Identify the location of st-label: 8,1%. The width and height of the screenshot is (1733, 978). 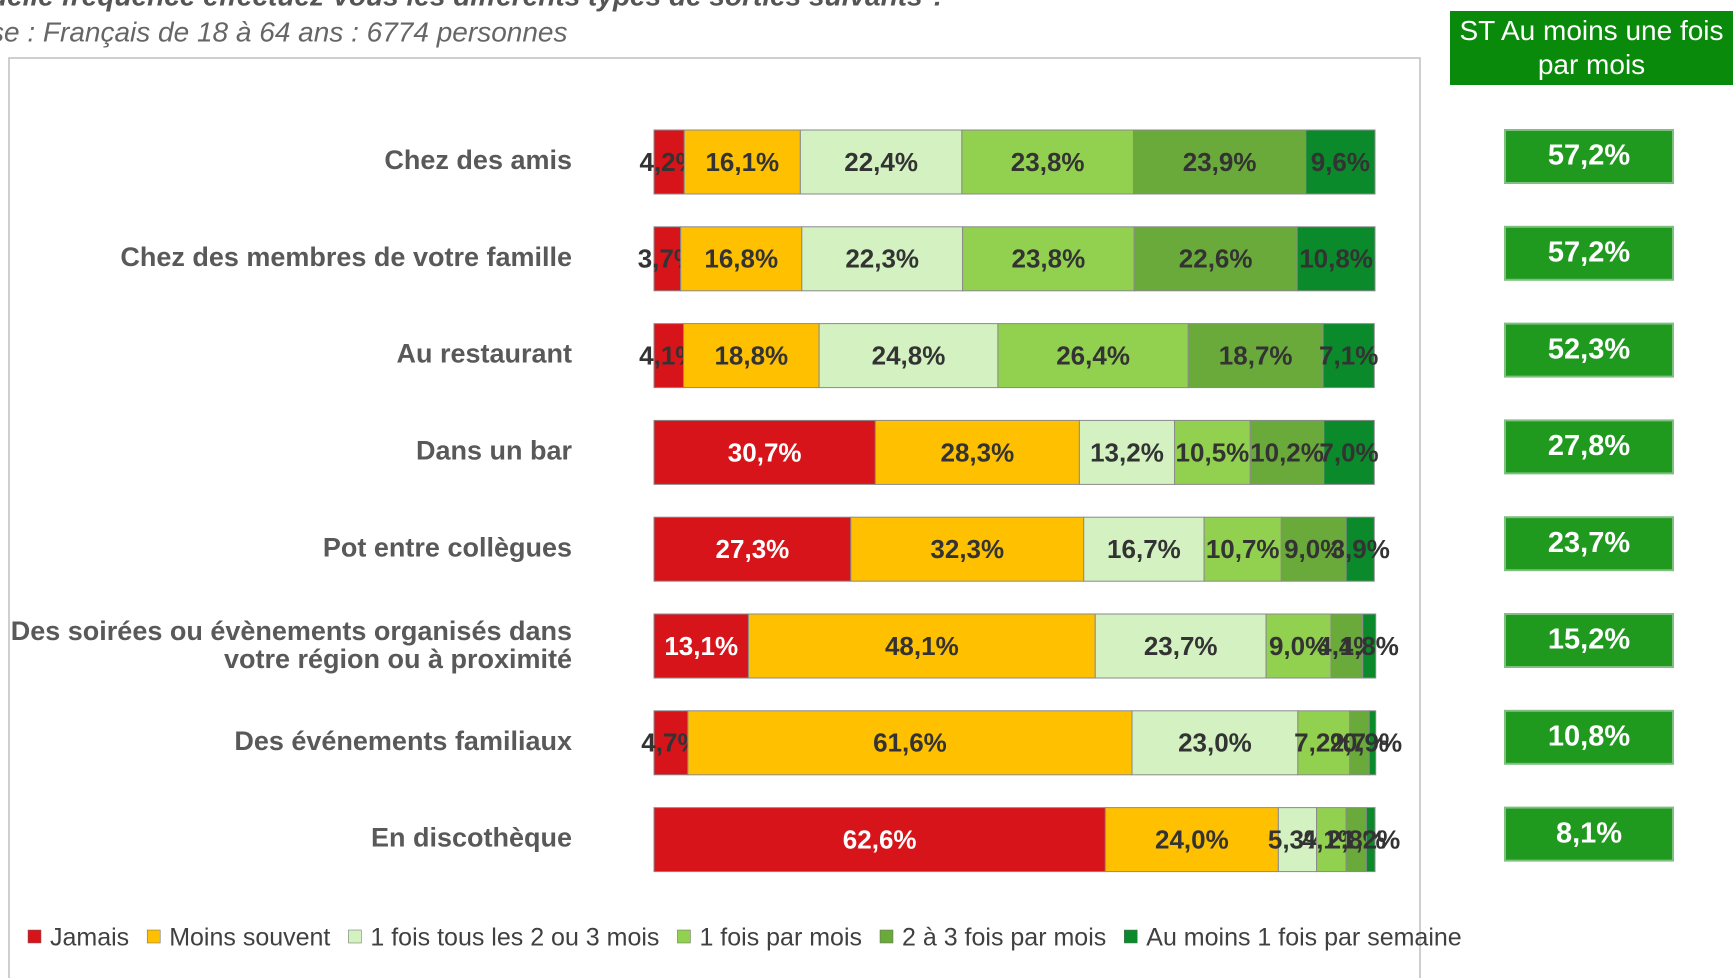
(1589, 833).